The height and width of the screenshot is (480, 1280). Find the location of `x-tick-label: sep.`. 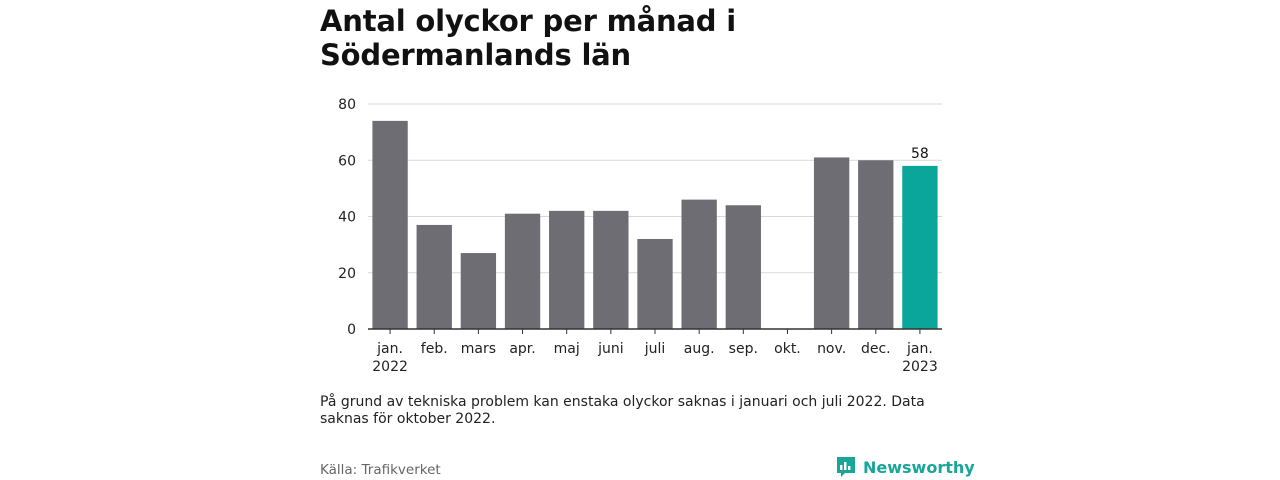

x-tick-label: sep. is located at coordinates (743, 349).